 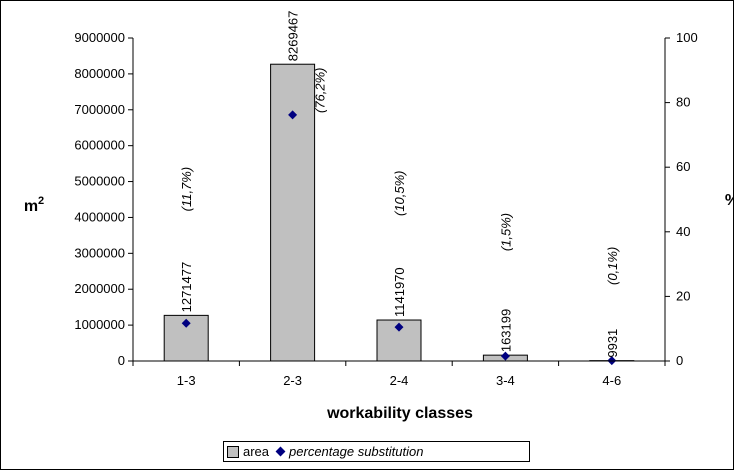 I want to click on left-tick-label: 0, so click(x=121, y=360).